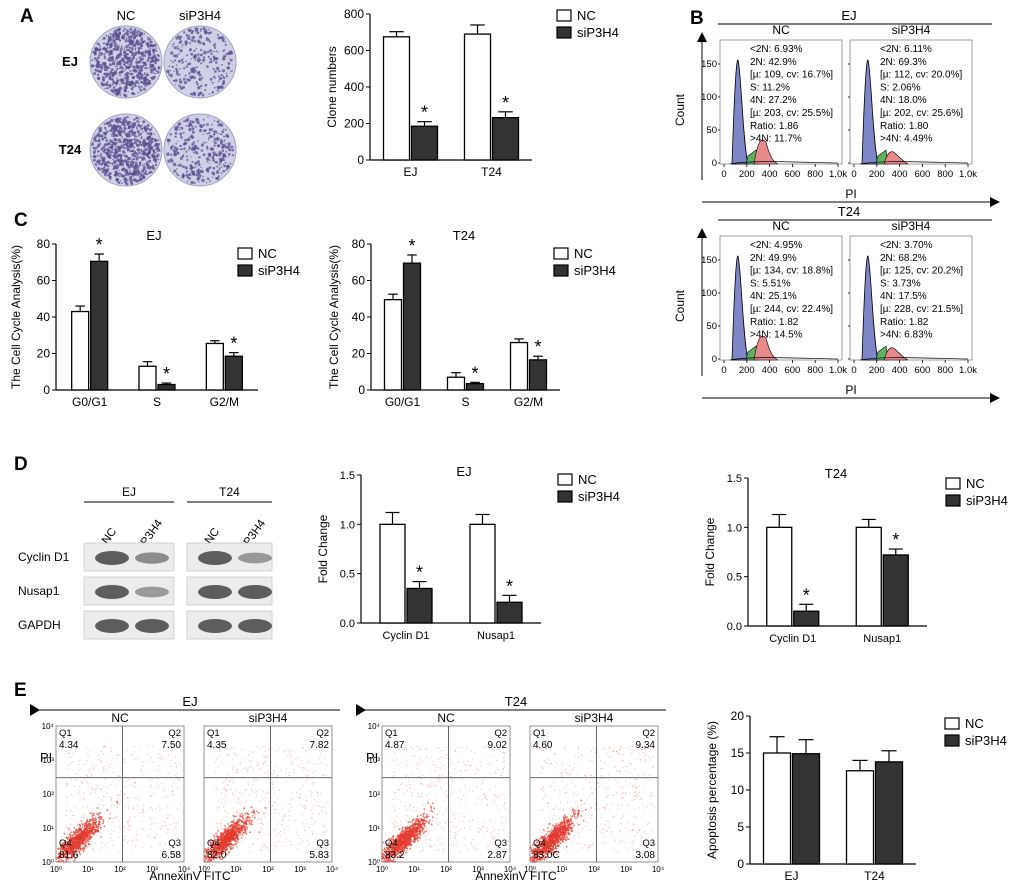 The height and width of the screenshot is (888, 1020). Describe the element at coordinates (322, 843) in the screenshot. I see `quadrant-label: Q3` at that location.